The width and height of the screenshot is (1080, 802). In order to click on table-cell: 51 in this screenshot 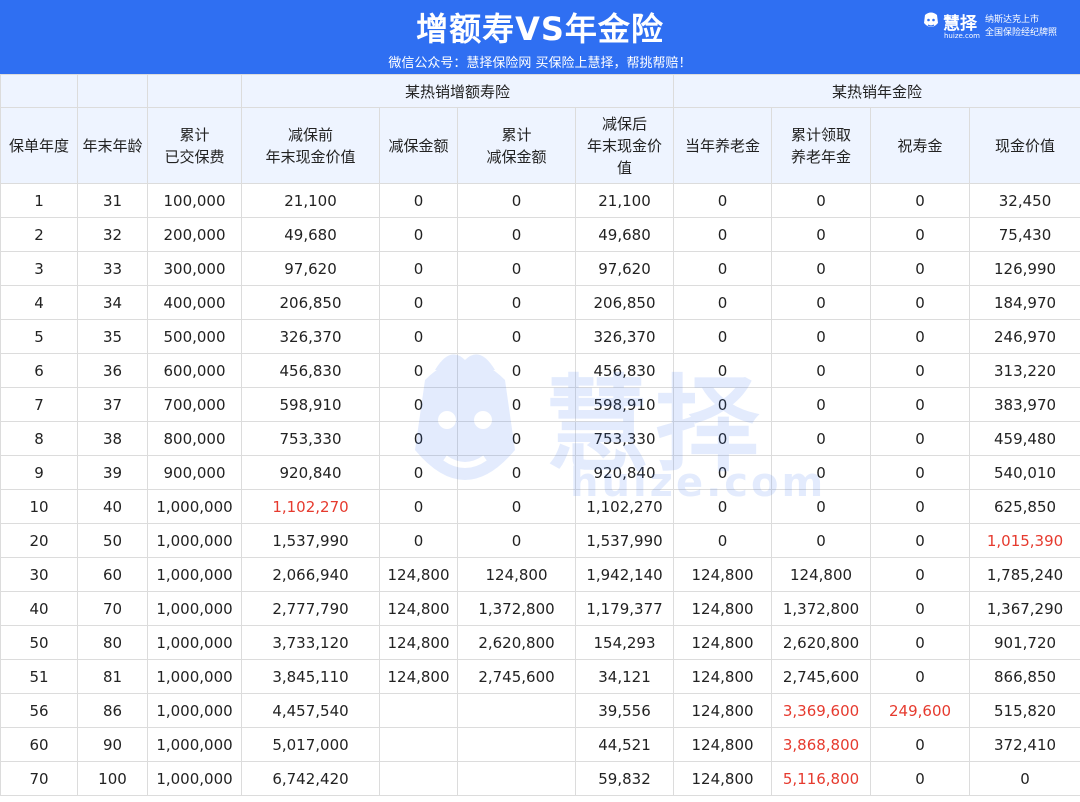, I will do `click(39, 676)`.